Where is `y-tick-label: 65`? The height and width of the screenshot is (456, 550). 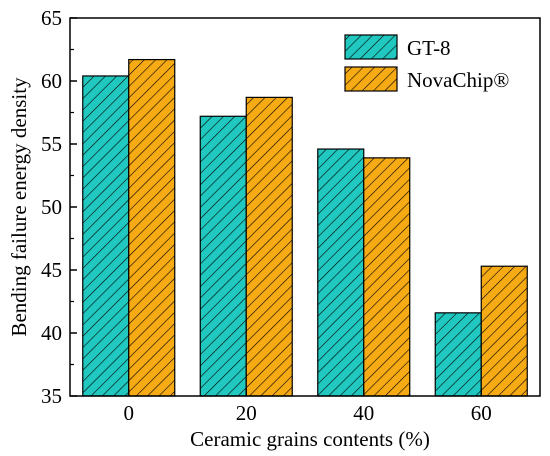
y-tick-label: 65 is located at coordinates (51, 18).